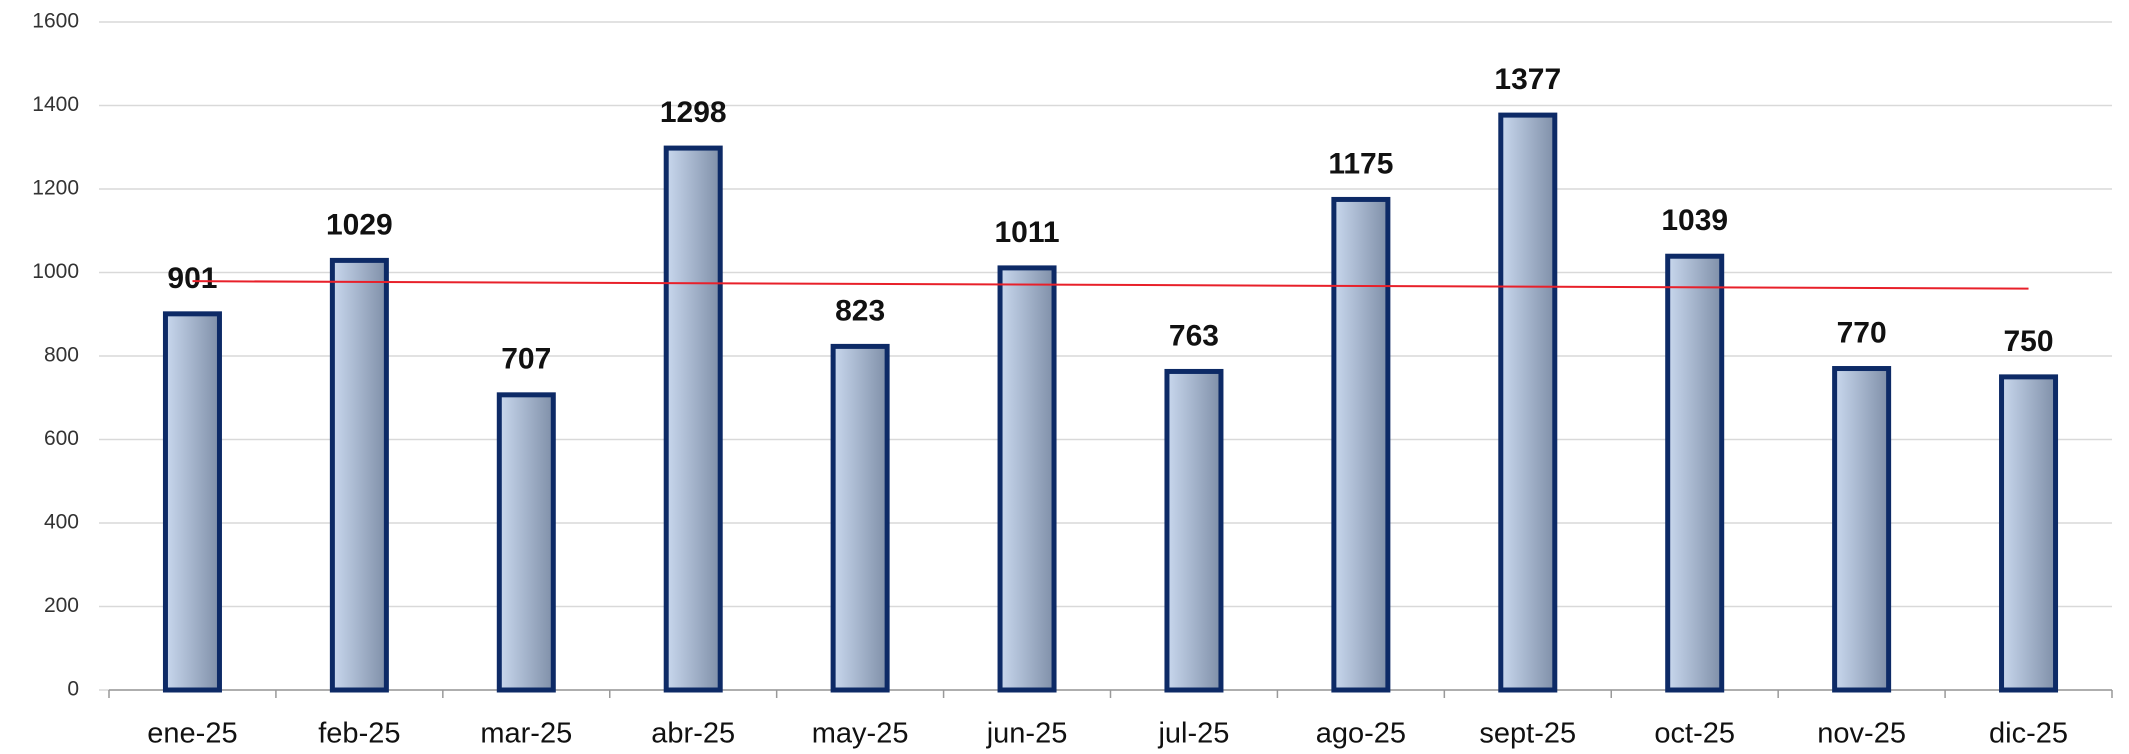  What do you see at coordinates (1527, 734) in the screenshot?
I see `x-tick-label: sept-25` at bounding box center [1527, 734].